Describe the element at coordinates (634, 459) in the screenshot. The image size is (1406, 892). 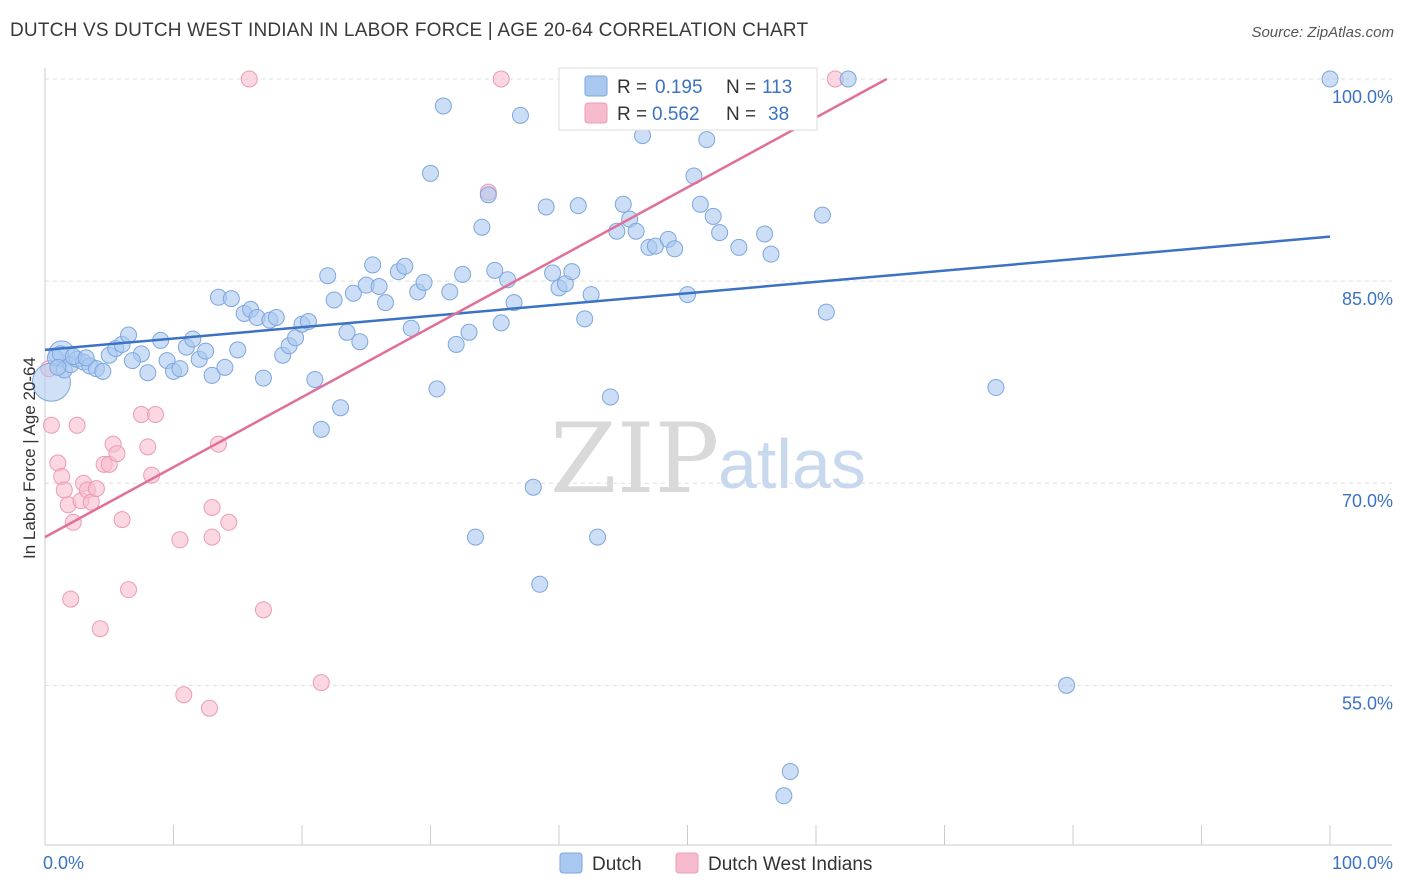
I see `watermark-zip: ZIP` at that location.